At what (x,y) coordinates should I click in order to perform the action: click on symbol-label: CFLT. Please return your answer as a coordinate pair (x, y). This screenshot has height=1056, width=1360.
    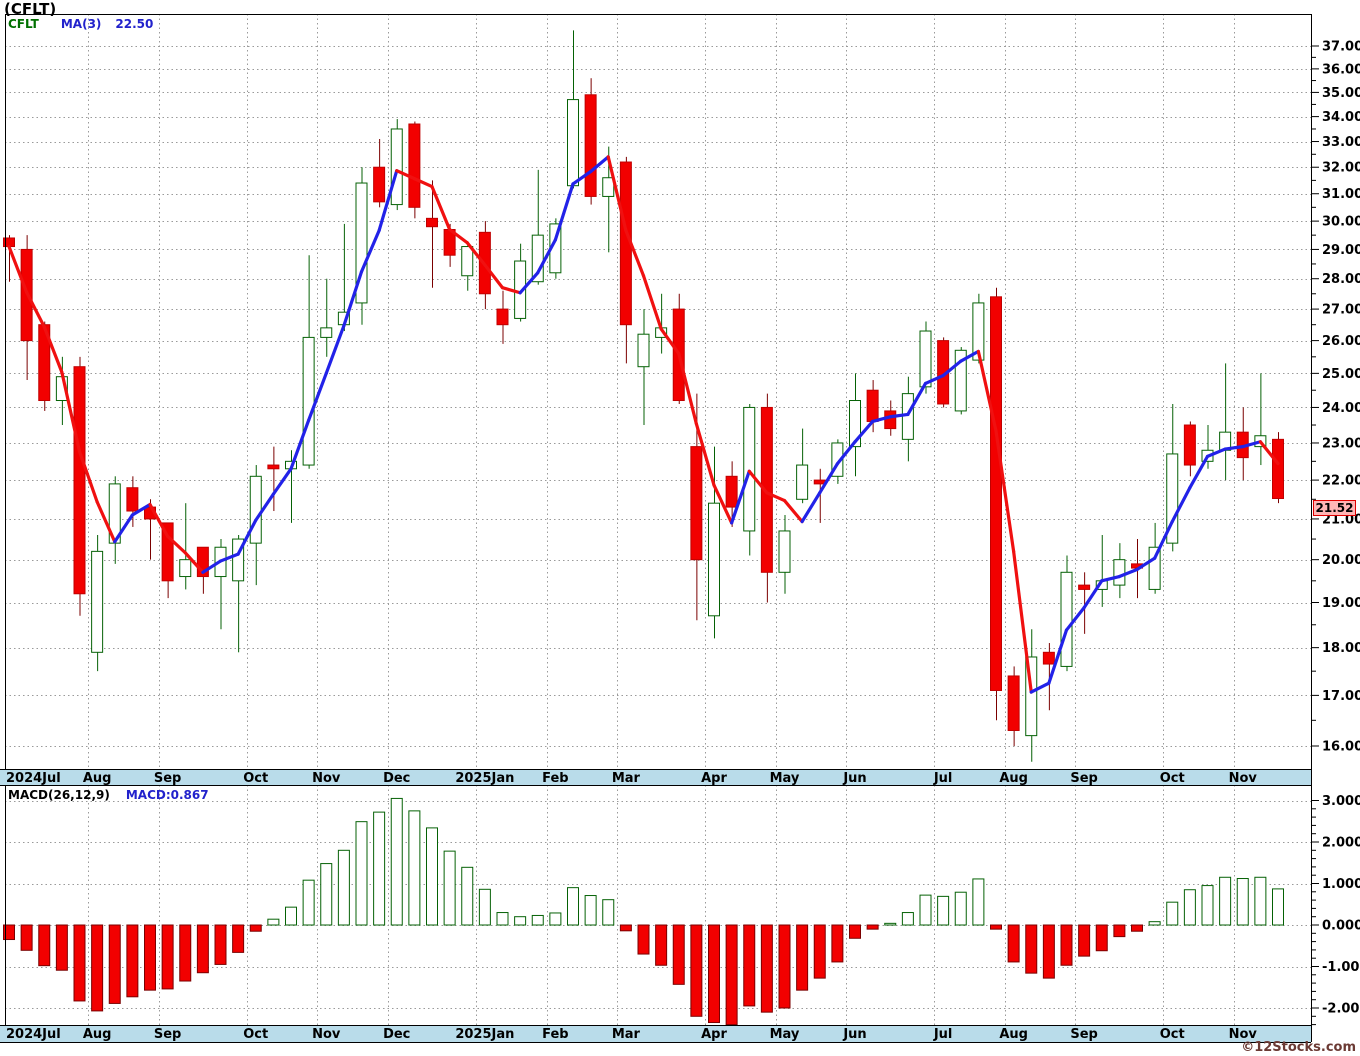
    Looking at the image, I should click on (23, 24).